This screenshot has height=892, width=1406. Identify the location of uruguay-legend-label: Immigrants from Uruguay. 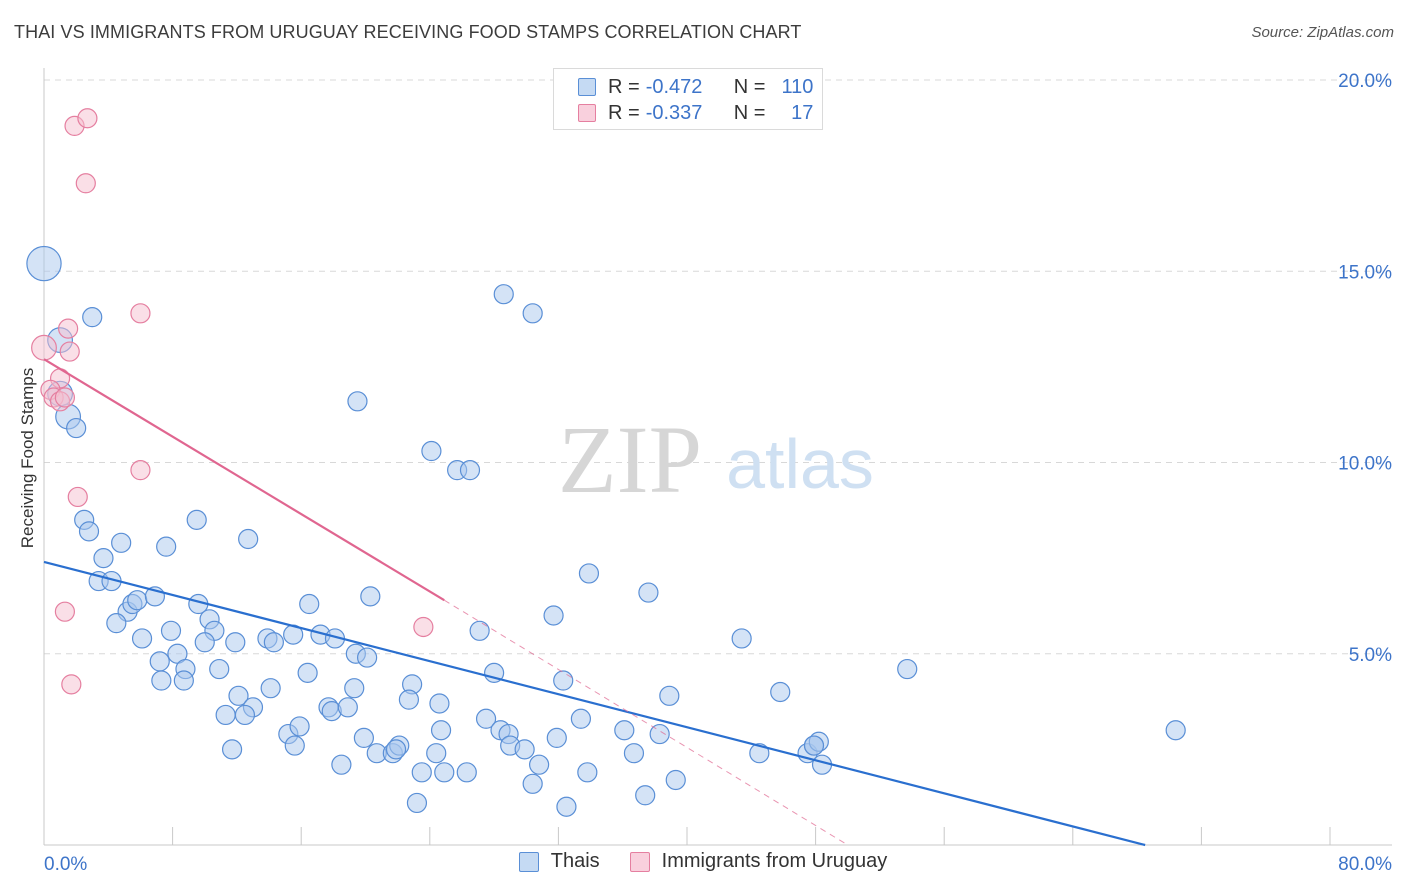
(774, 861).